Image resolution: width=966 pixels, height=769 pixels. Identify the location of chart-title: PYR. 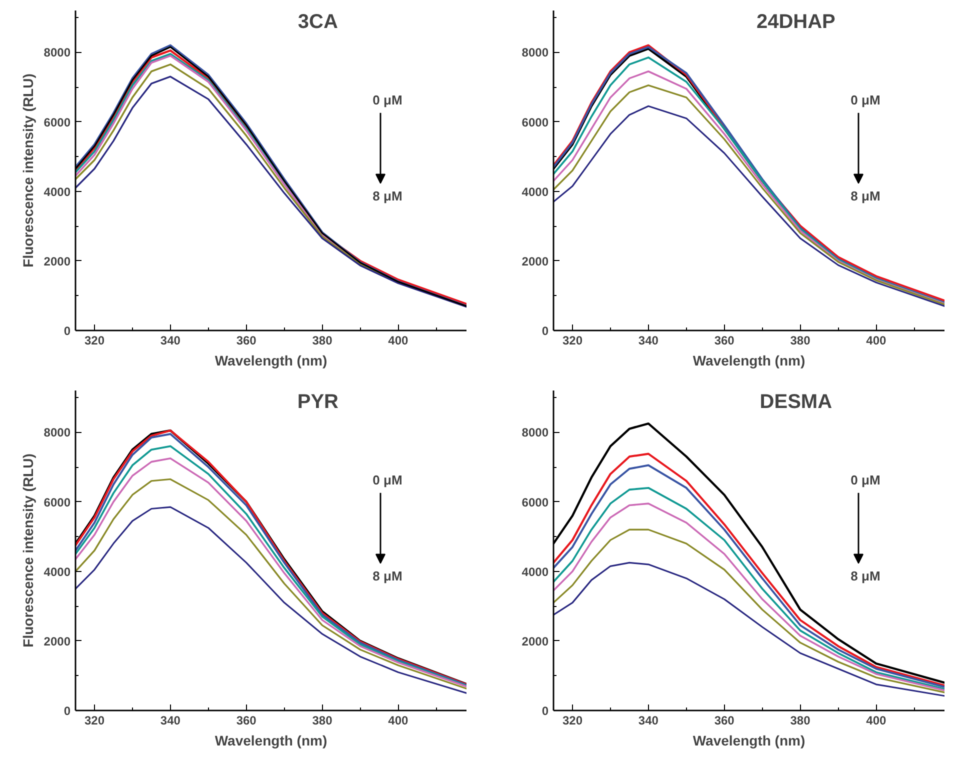
(318, 401).